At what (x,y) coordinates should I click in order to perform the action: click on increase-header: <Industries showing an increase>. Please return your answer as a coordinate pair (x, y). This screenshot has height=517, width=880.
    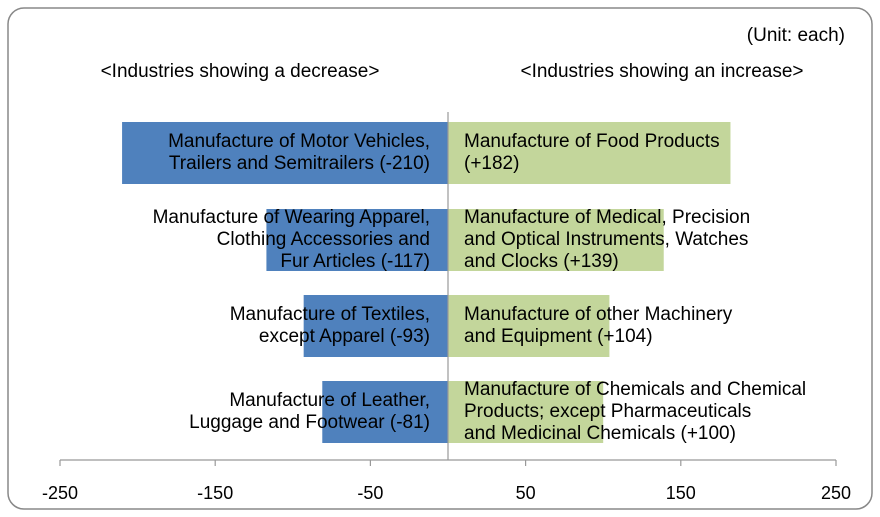
    Looking at the image, I should click on (661, 71).